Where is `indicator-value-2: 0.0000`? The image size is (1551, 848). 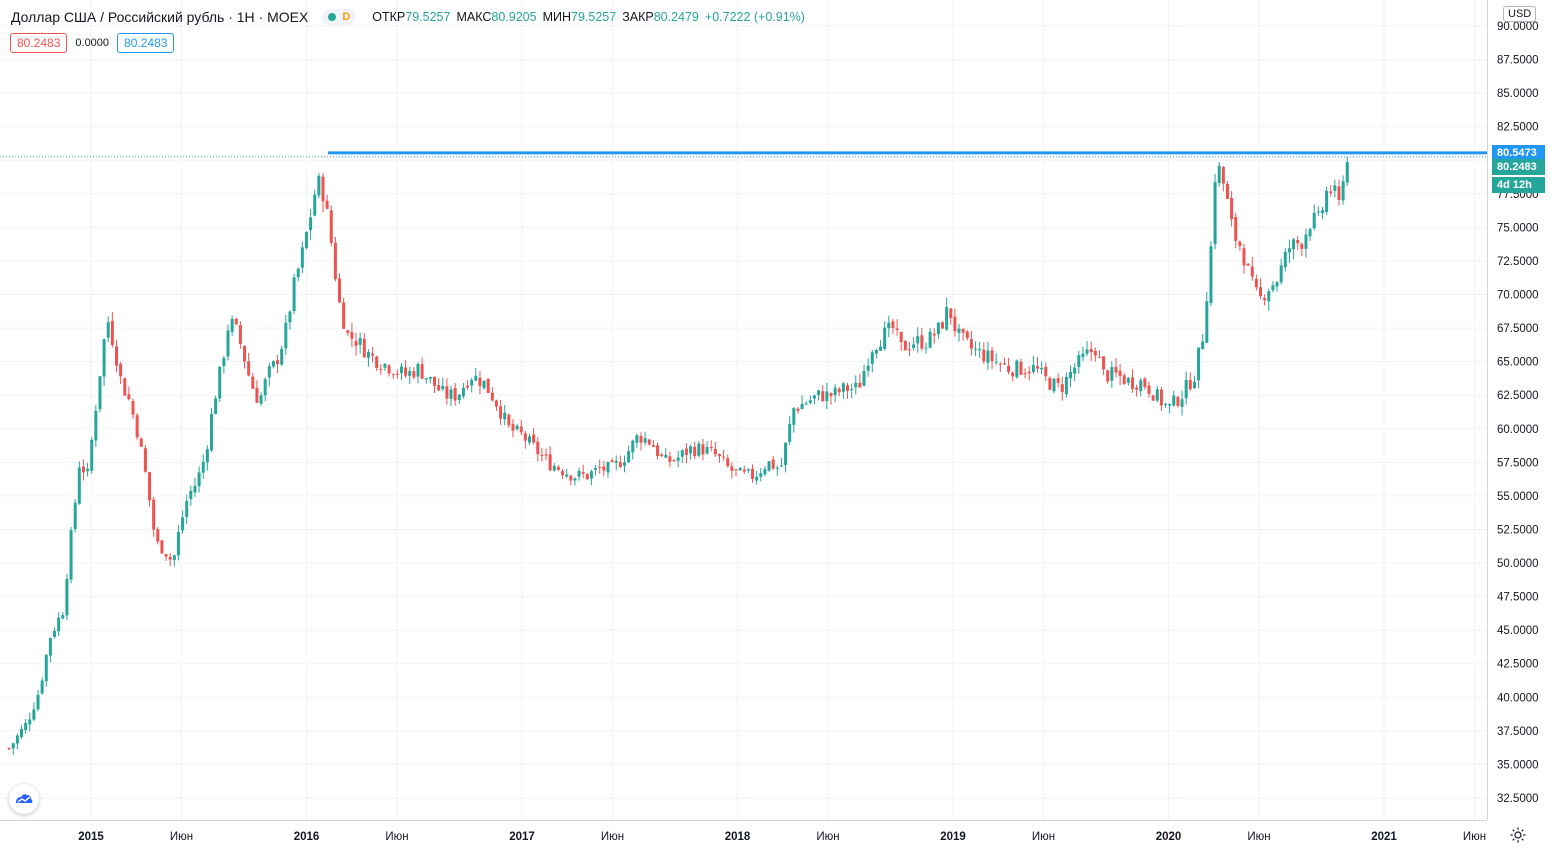
indicator-value-2: 0.0000 is located at coordinates (92, 43).